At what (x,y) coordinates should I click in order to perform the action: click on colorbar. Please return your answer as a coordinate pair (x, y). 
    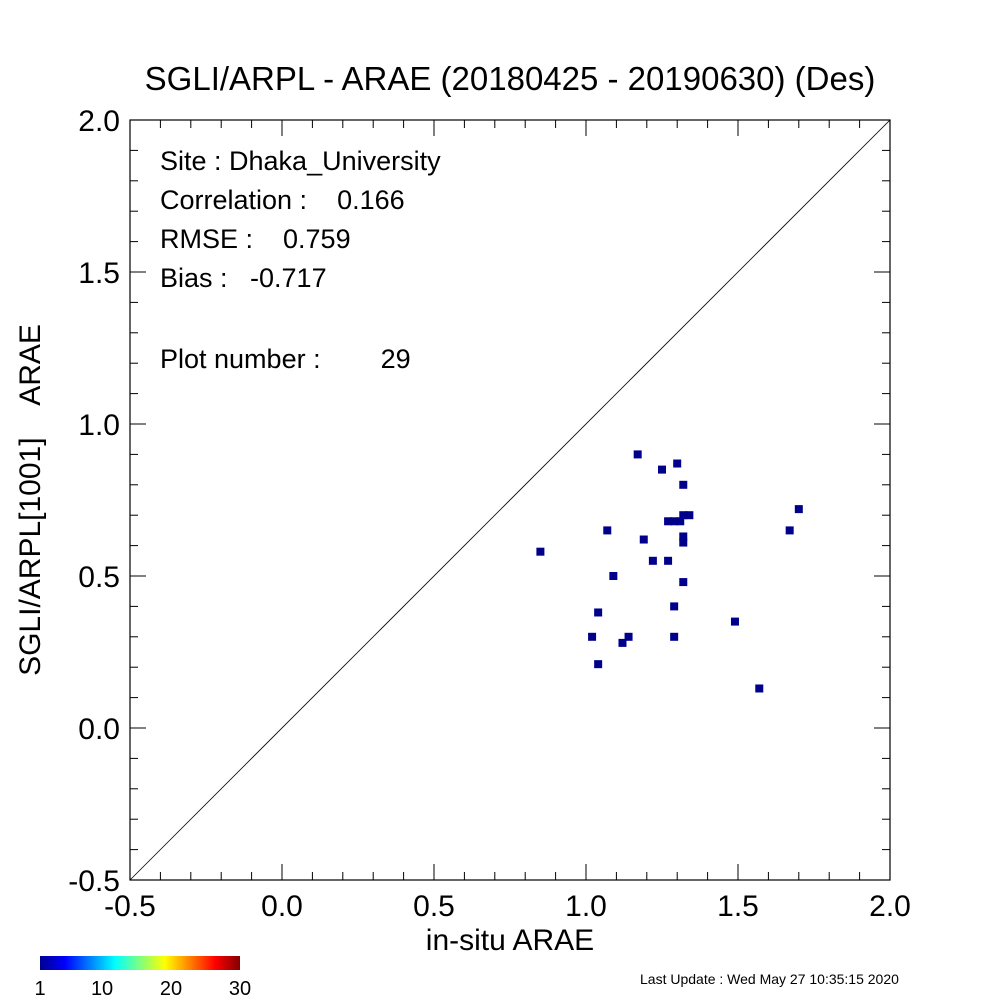
    Looking at the image, I should click on (140, 963).